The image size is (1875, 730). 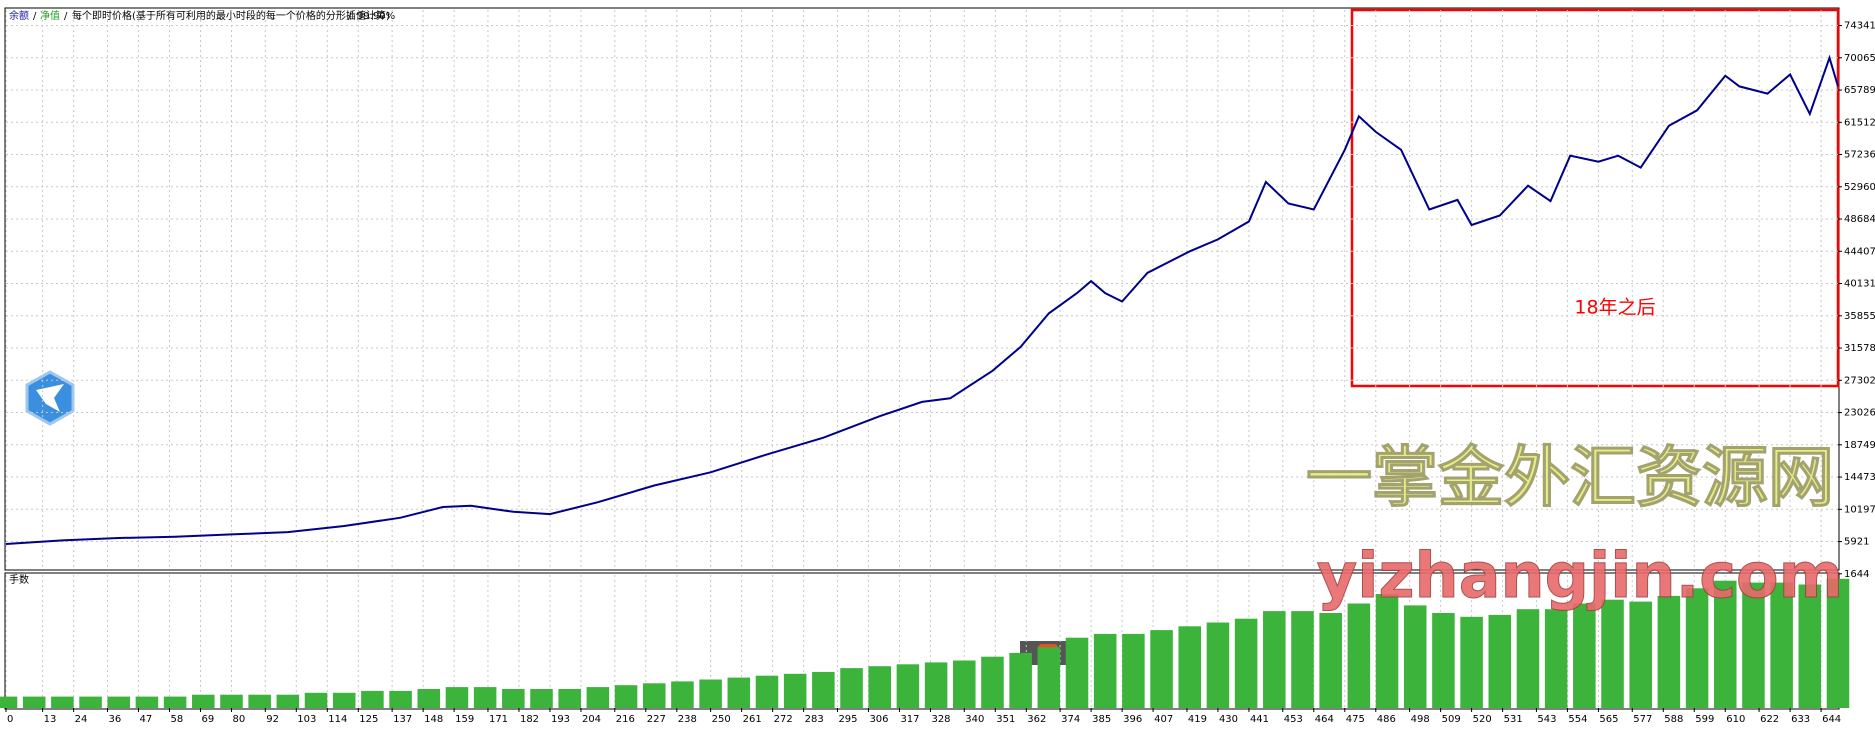 What do you see at coordinates (1859, 187) in the screenshot?
I see `y-tick-label: 52960` at bounding box center [1859, 187].